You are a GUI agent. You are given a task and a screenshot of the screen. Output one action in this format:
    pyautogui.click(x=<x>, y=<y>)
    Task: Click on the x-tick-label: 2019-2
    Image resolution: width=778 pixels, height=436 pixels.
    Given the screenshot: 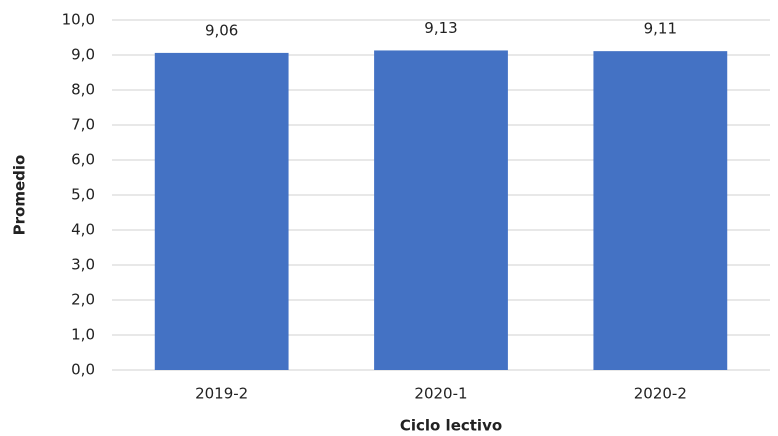 What is the action you would take?
    pyautogui.click(x=221, y=394)
    